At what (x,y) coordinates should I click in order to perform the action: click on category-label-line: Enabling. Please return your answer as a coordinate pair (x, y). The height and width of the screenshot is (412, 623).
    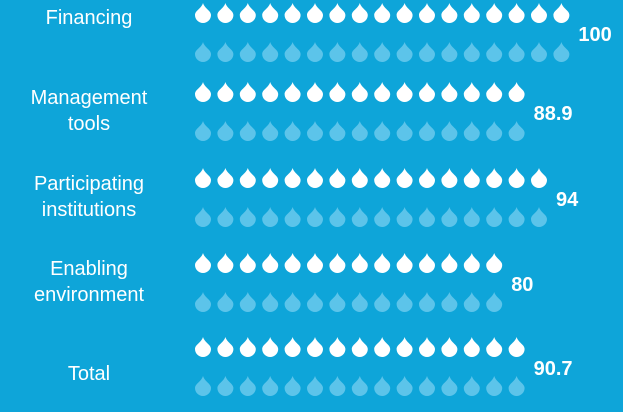
    Looking at the image, I should click on (89, 269).